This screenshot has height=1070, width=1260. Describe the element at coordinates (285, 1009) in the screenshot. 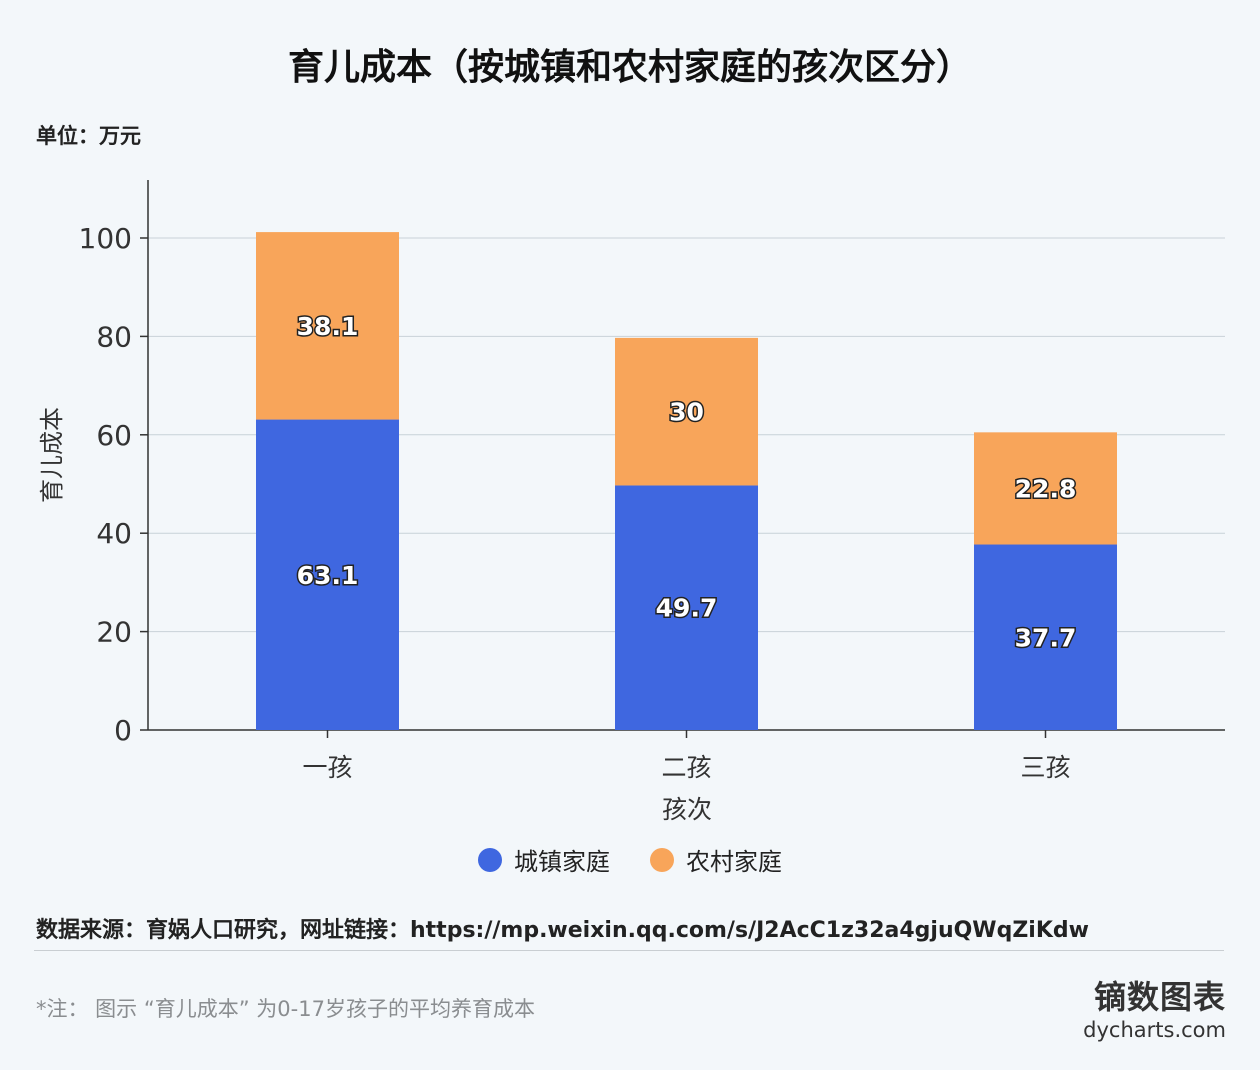

I see `footnote: *注： 图示 “育儿成本” 为0-17岁孩子的平均养育成本` at that location.